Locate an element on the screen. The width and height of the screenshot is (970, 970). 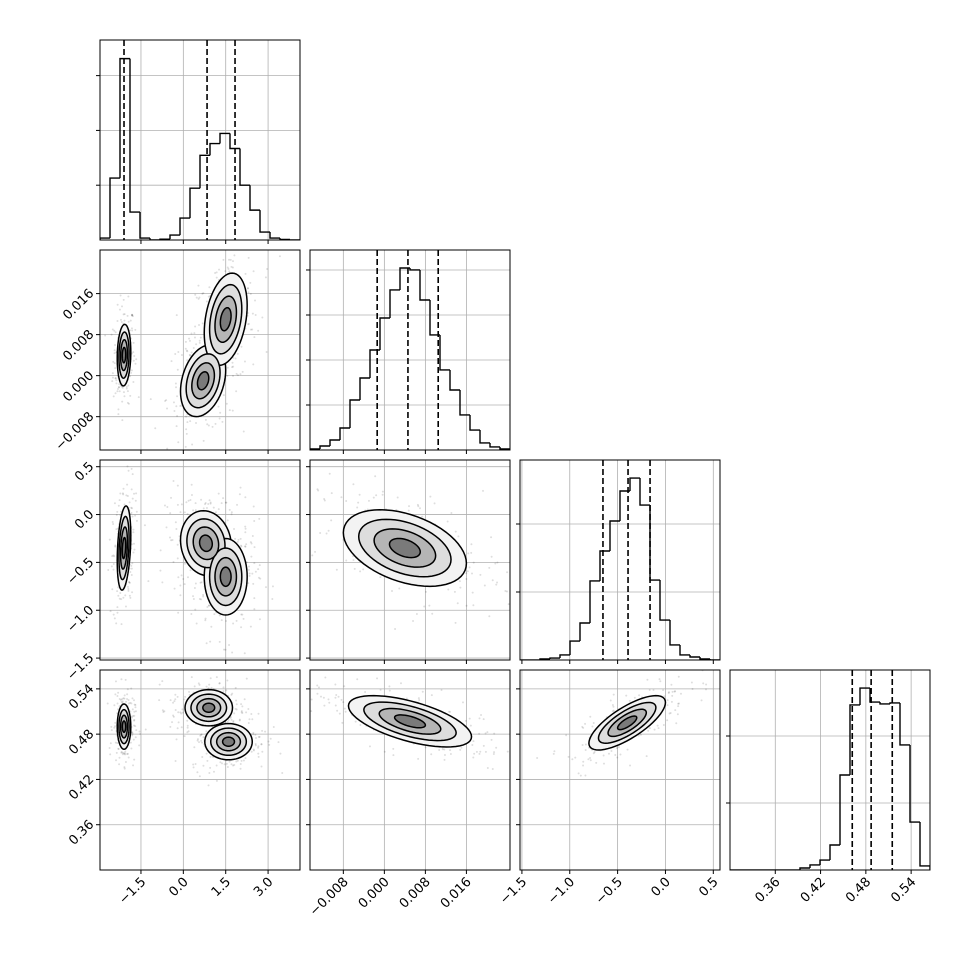
y-tick-label: −0.5 is located at coordinates (80, 571).